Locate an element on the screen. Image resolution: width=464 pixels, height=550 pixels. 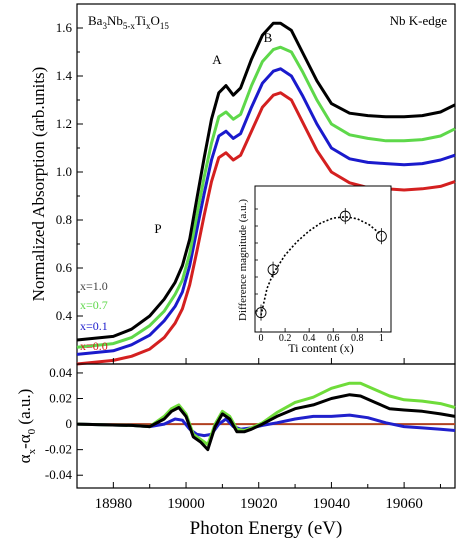
difference-y-tick-label: 0.02 is located at coordinates (60, 398).